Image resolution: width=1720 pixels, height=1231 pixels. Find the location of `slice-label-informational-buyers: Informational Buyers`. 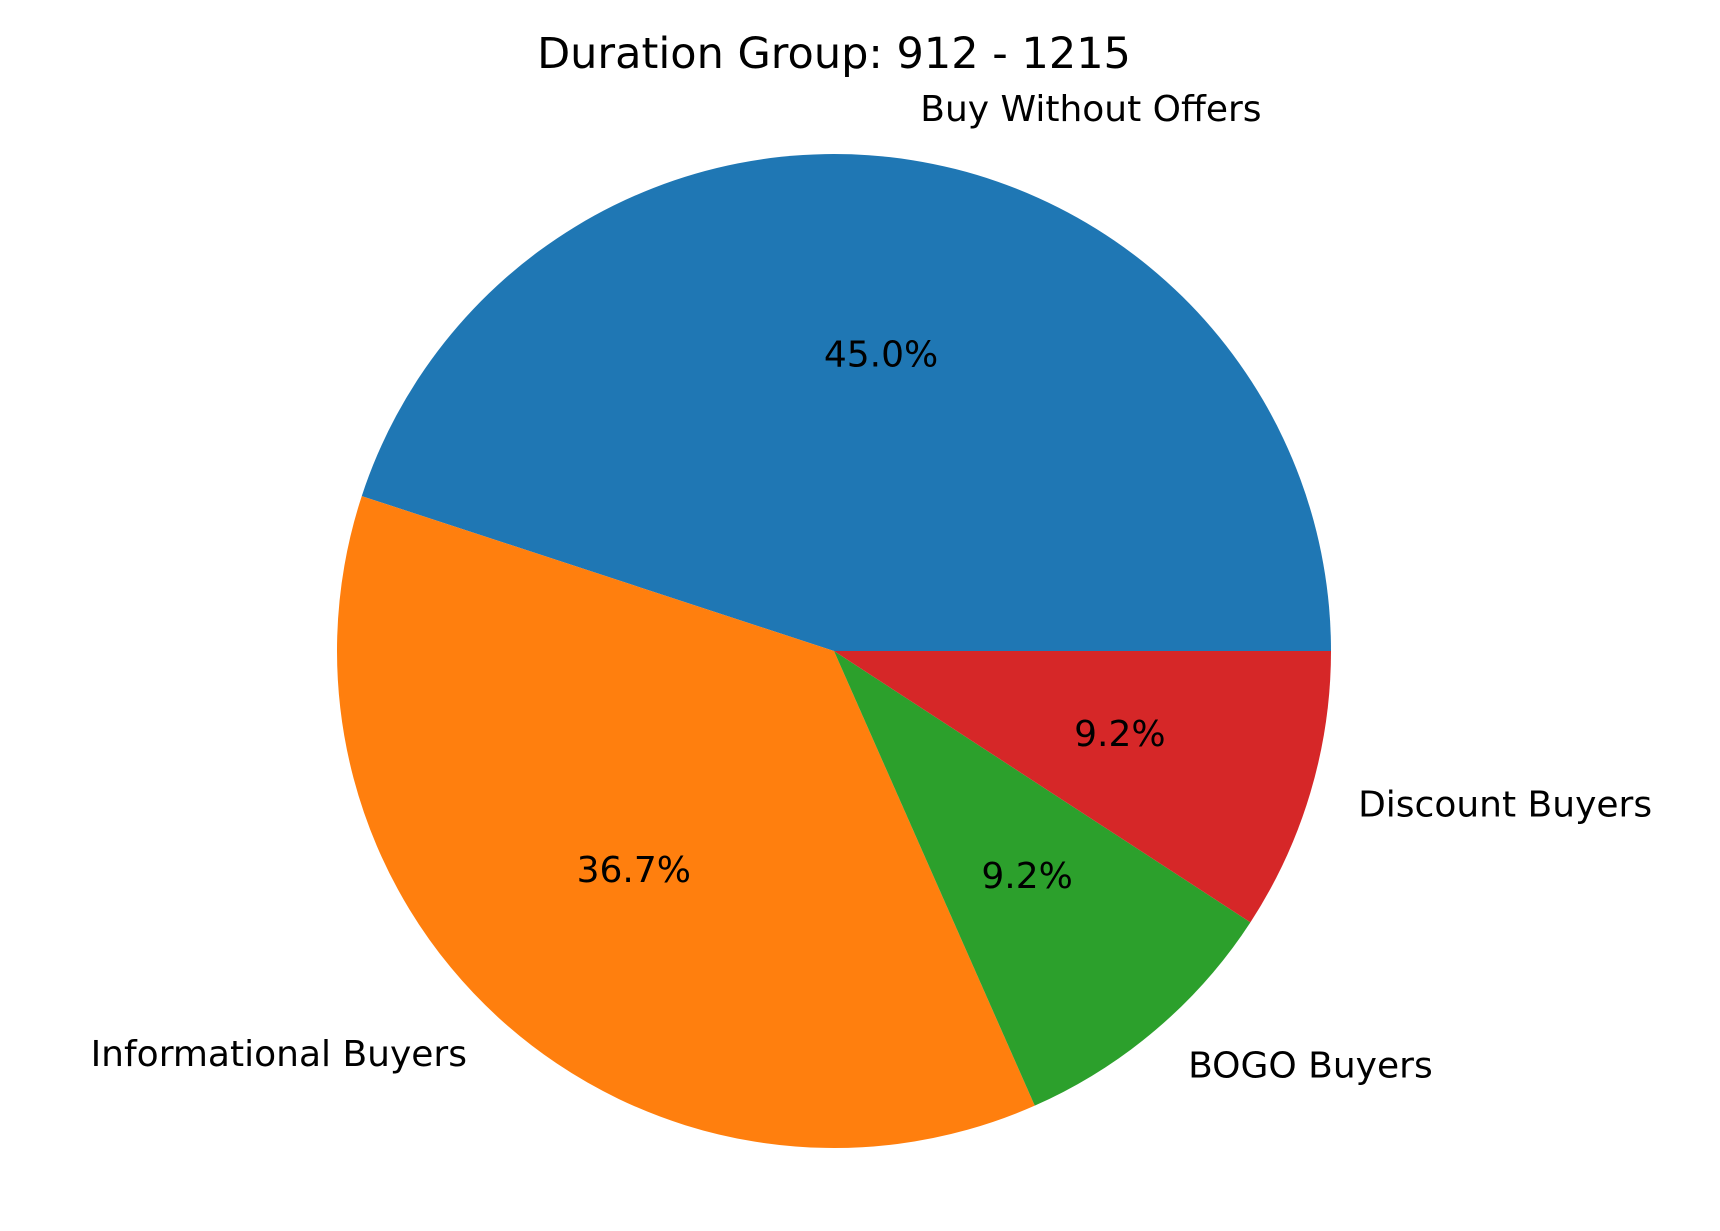

slice-label-informational-buyers: Informational Buyers is located at coordinates (279, 1054).